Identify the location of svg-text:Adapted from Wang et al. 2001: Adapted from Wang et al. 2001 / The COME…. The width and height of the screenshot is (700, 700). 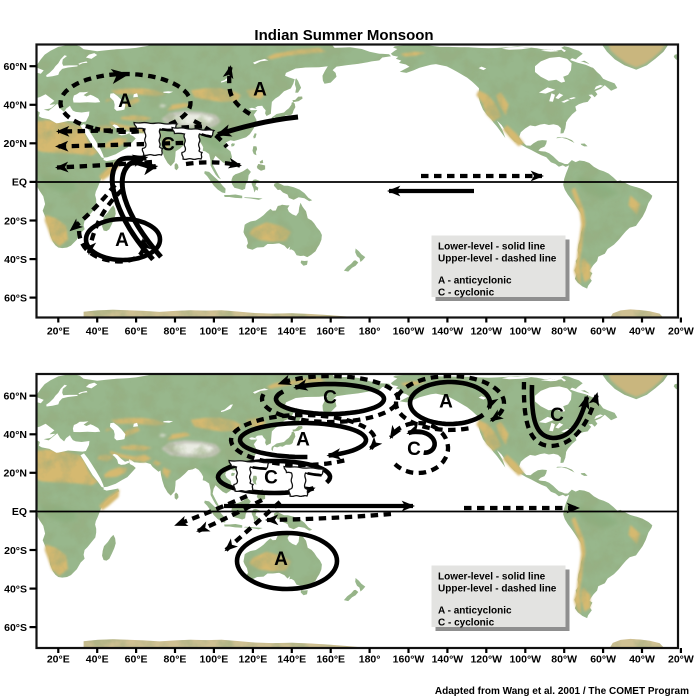
(562, 691).